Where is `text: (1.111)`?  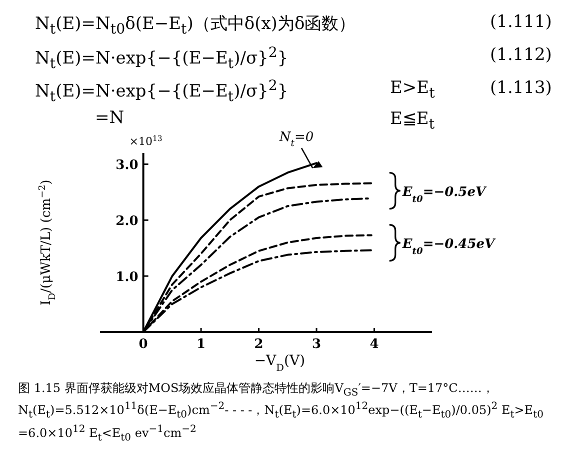
text: (1.111) is located at coordinates (521, 22).